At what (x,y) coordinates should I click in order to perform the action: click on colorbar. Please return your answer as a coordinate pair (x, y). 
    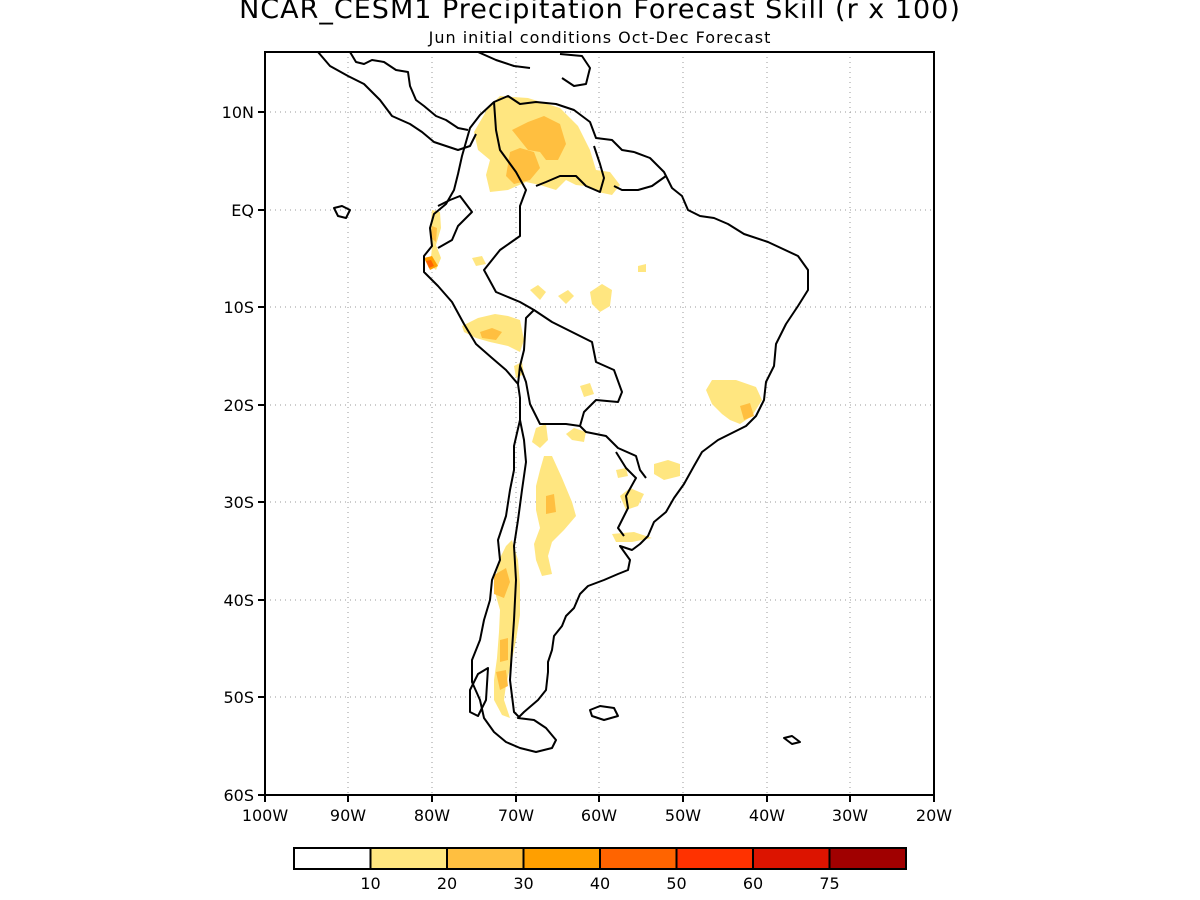
    Looking at the image, I should click on (600, 858).